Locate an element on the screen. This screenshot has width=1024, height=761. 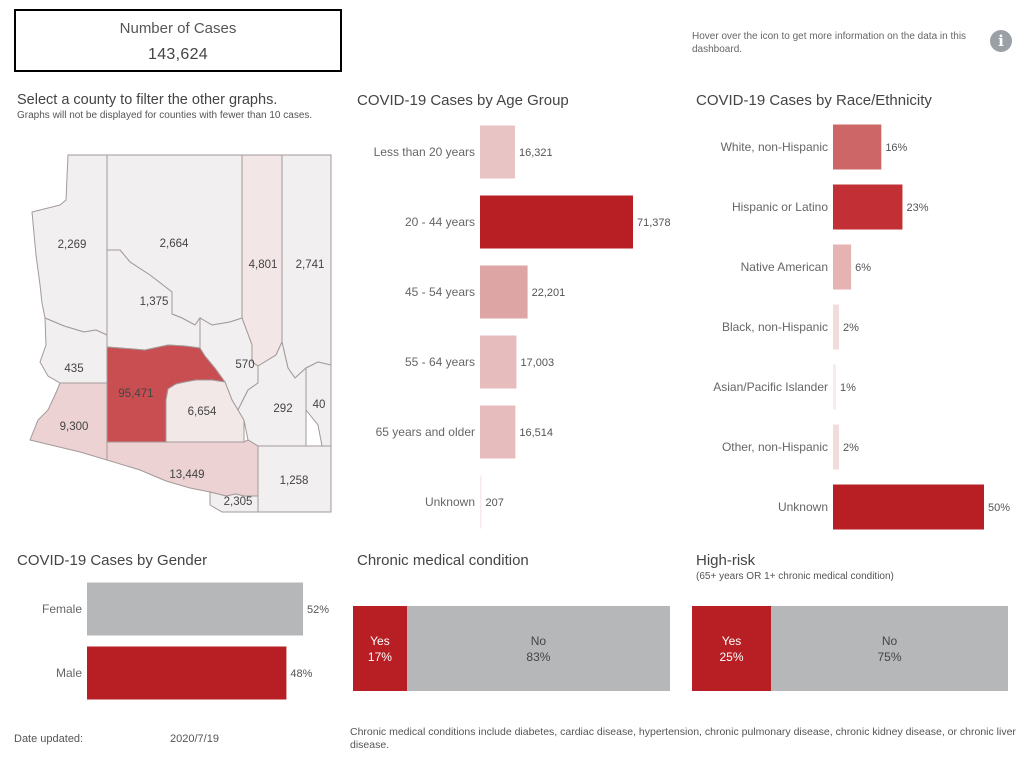
chronic-segment-category: No is located at coordinates (538, 641).